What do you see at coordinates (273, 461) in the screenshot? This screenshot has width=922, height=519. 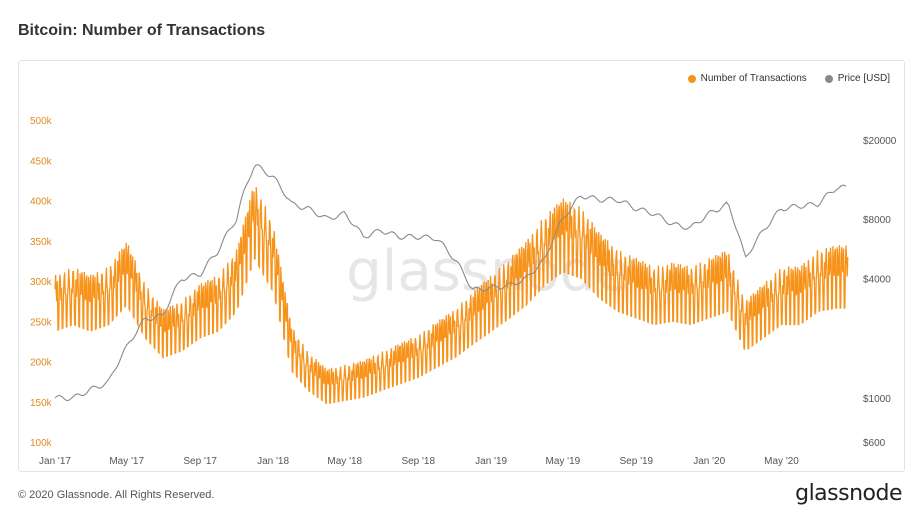 I see `x-tick-label: Jan '18` at bounding box center [273, 461].